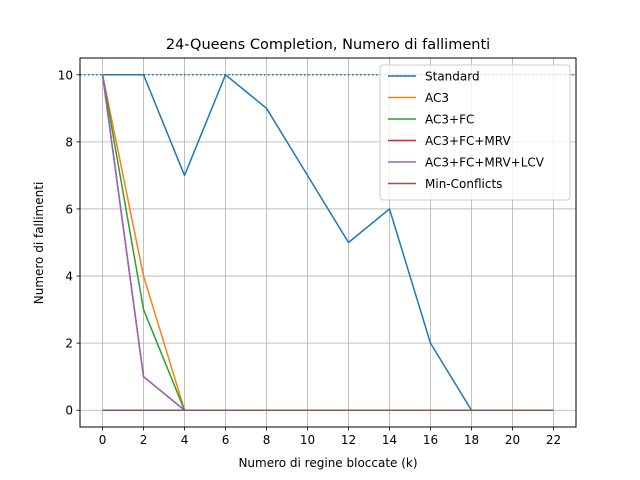 Image resolution: width=640 pixels, height=480 pixels. What do you see at coordinates (553, 440) in the screenshot?
I see `x-tick-label: 22` at bounding box center [553, 440].